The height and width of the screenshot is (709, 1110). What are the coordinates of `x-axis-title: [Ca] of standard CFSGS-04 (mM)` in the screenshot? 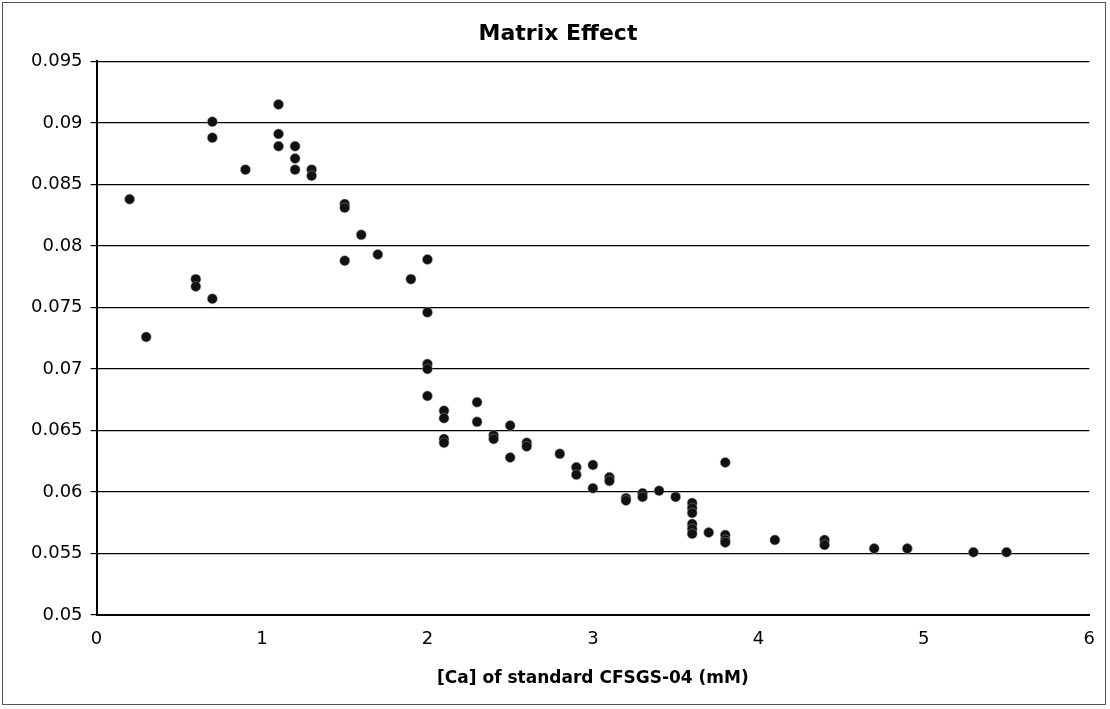 It's located at (593, 677).